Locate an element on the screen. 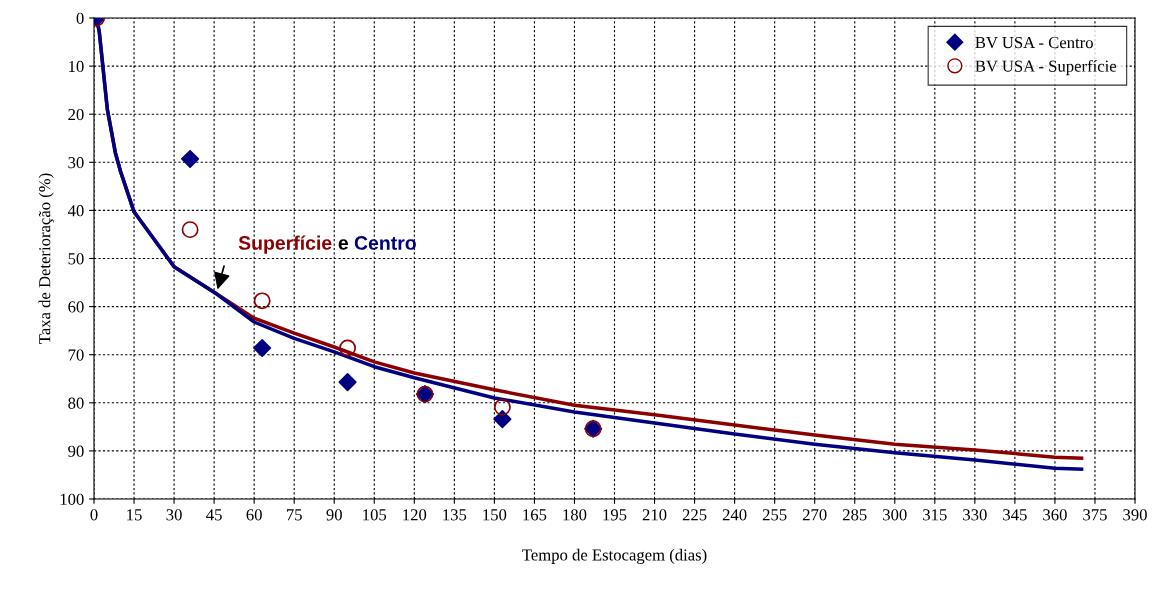  x-tick-label: 300 is located at coordinates (895, 515).